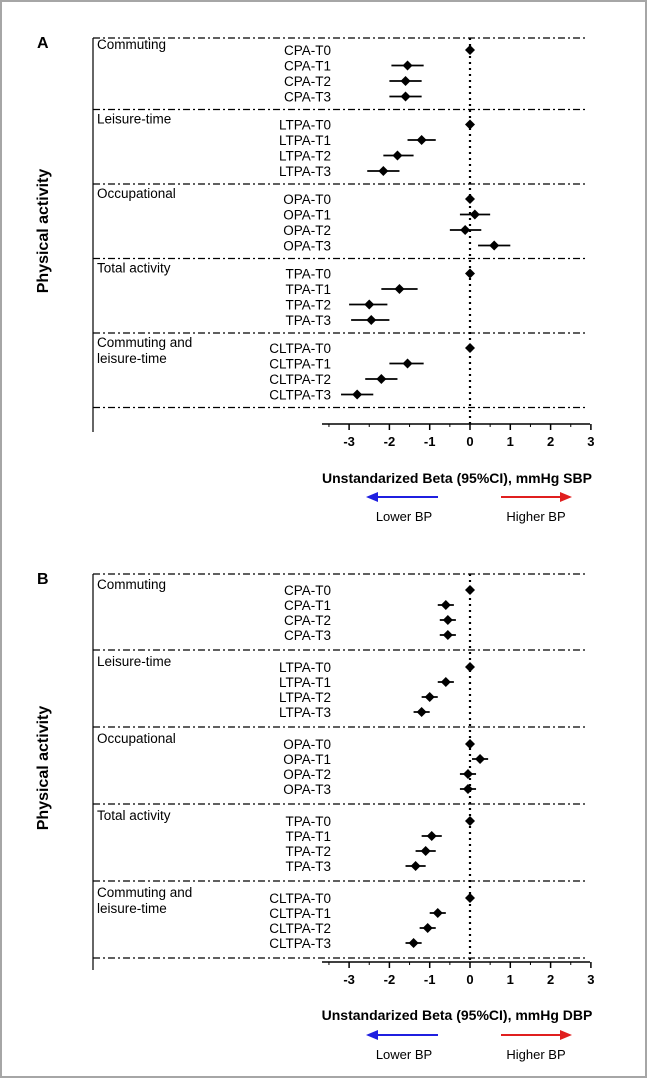 The height and width of the screenshot is (1078, 647). I want to click on row-label: CLTPA-T2, so click(300, 379).